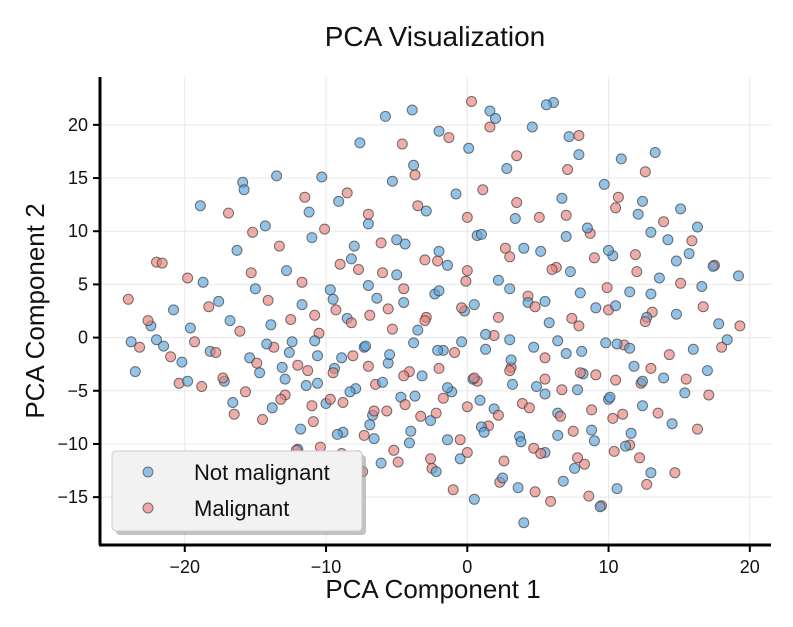 The height and width of the screenshot is (627, 793). What do you see at coordinates (432, 589) in the screenshot?
I see `x-axis-label: PCA Component 1` at bounding box center [432, 589].